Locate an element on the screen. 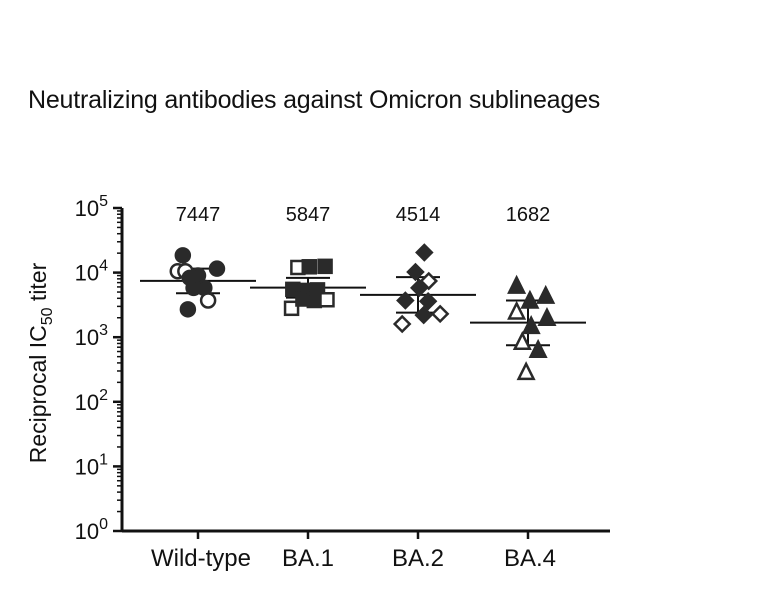 This screenshot has width=784, height=604. geomean-label: 7447 is located at coordinates (198, 215).